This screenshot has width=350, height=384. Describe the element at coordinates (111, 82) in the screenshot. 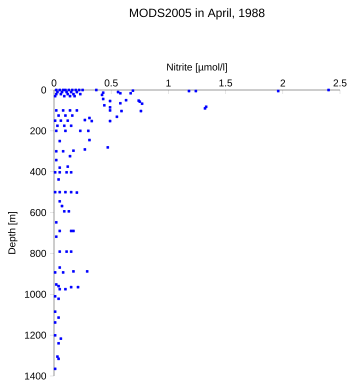

I see `x-tick-label: 0.5` at that location.